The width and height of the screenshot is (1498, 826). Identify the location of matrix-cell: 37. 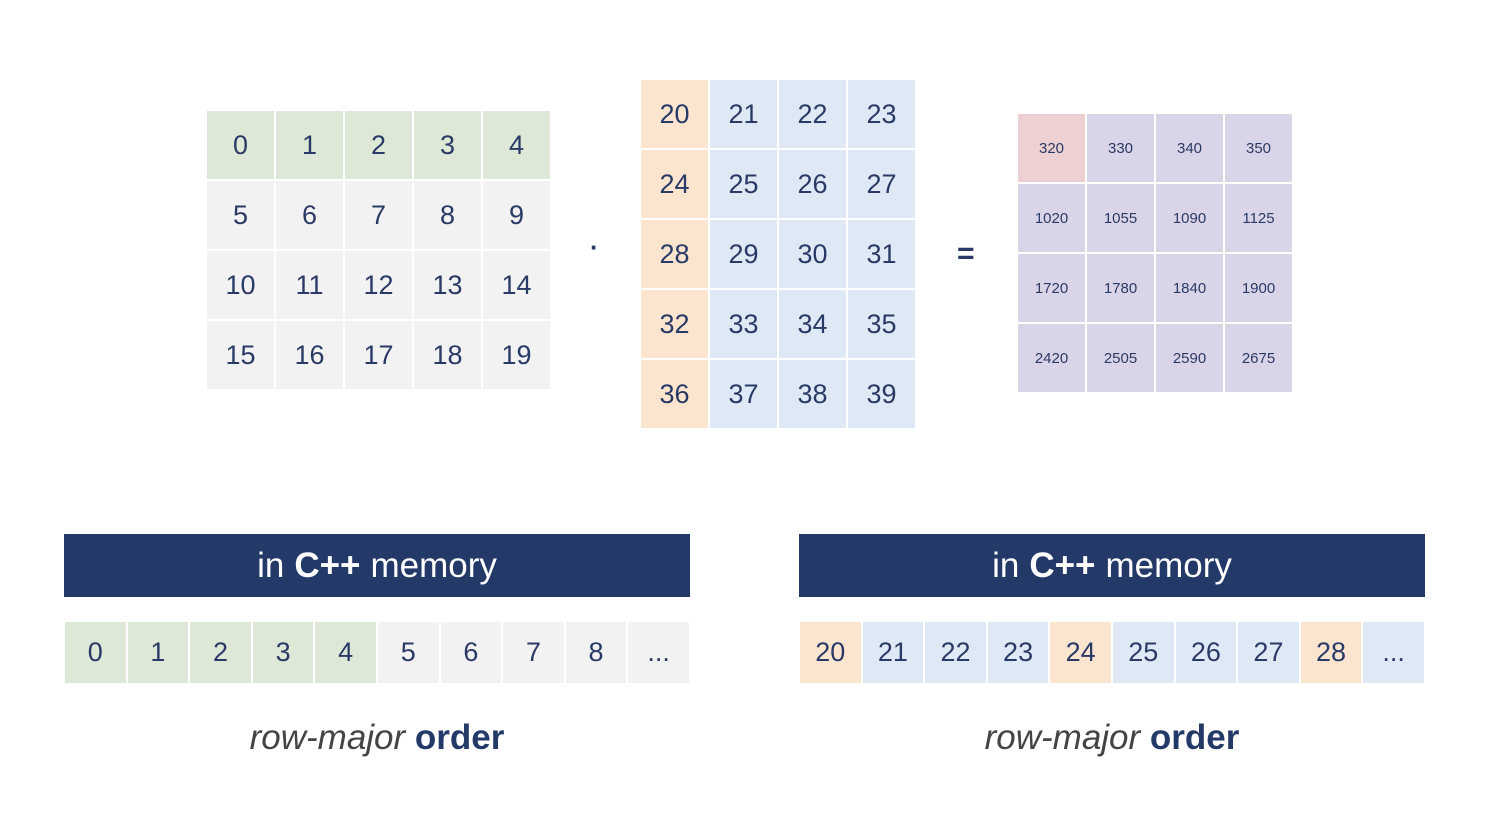
(743, 394).